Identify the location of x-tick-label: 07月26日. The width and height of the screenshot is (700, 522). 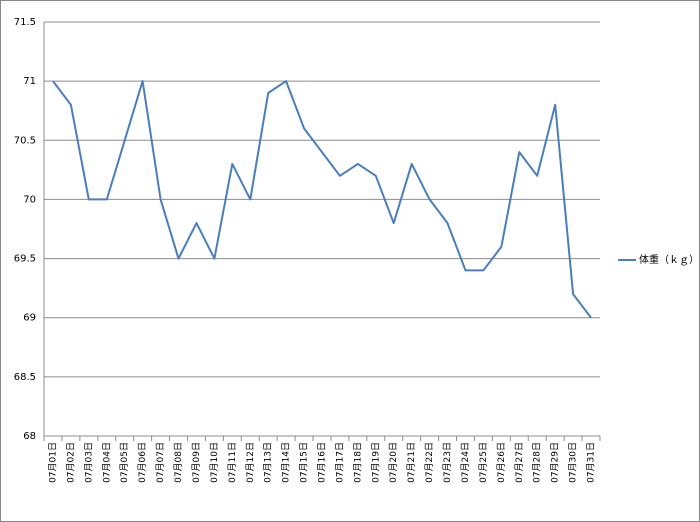
(501, 462).